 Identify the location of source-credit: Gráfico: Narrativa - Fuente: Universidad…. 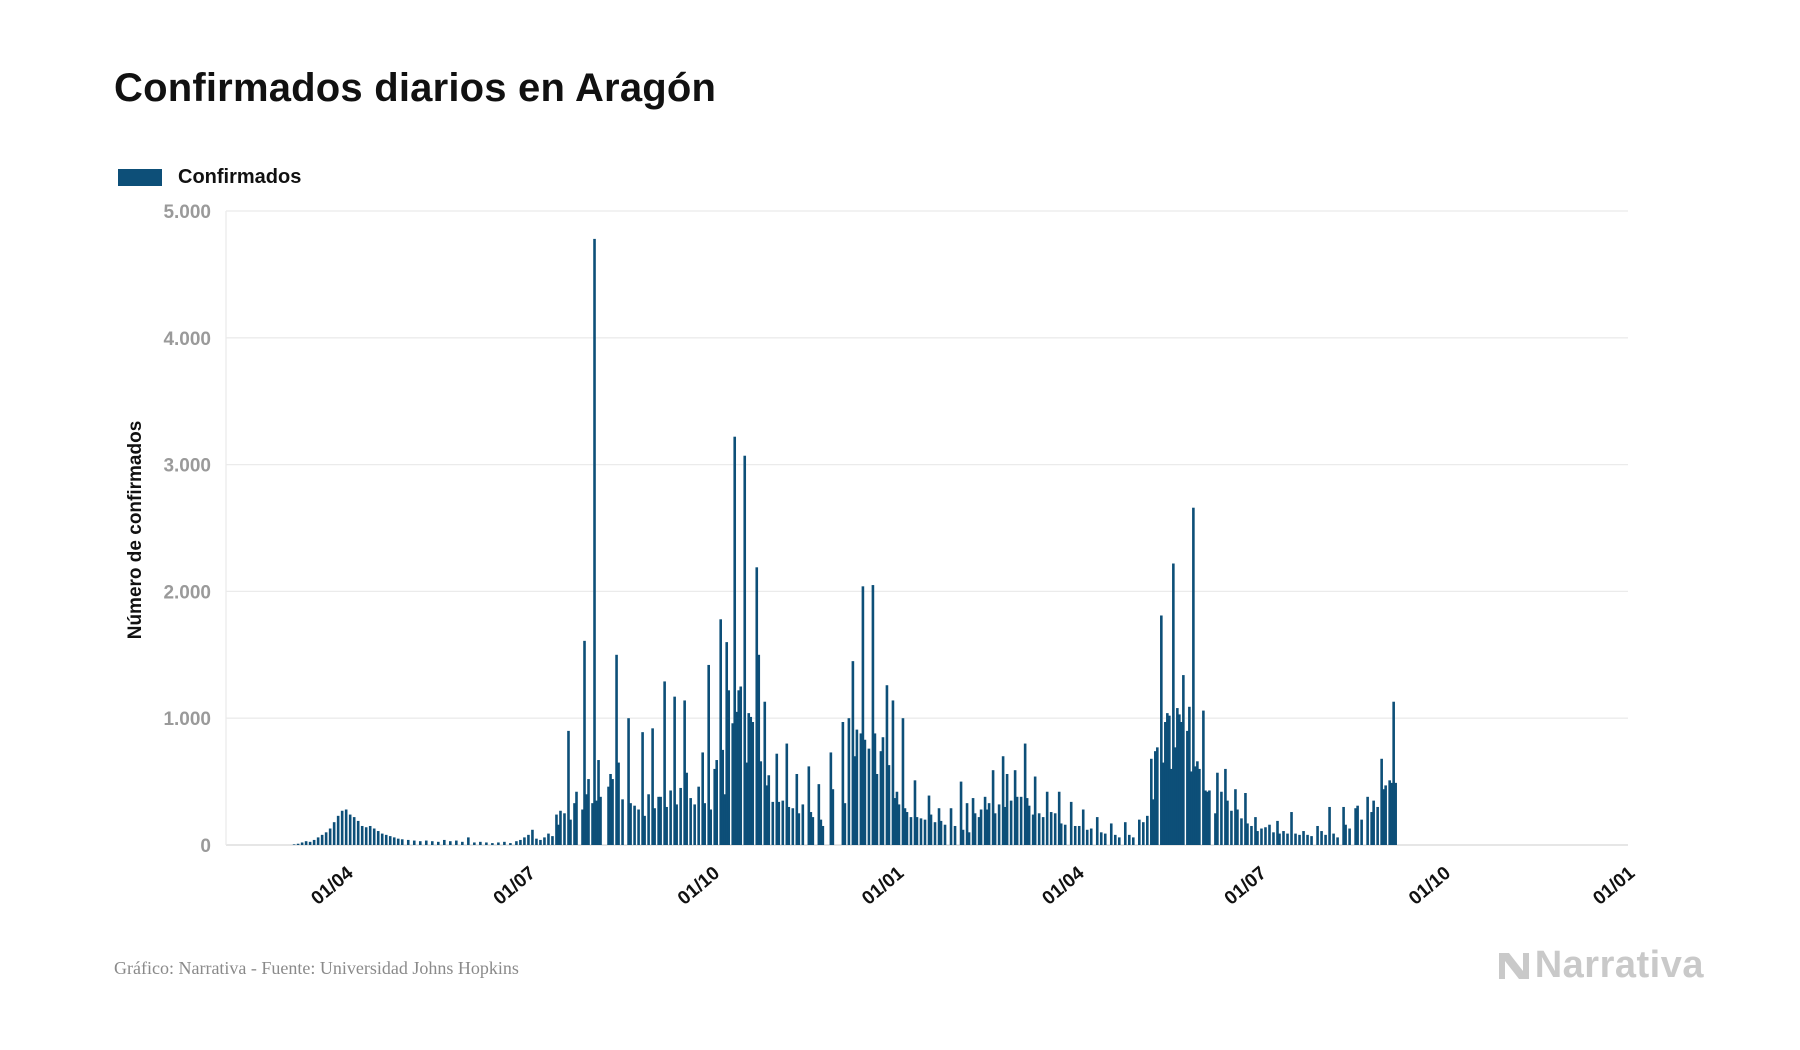
(316, 968).